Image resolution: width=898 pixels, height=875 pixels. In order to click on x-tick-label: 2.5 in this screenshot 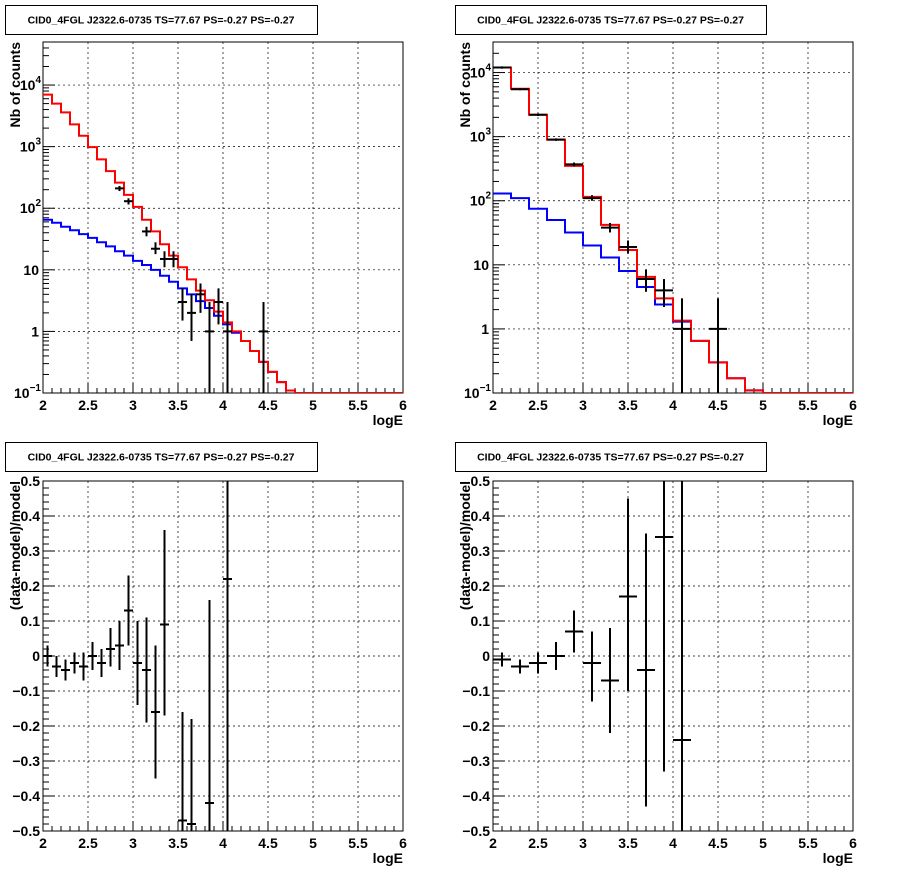, I will do `click(88, 405)`.